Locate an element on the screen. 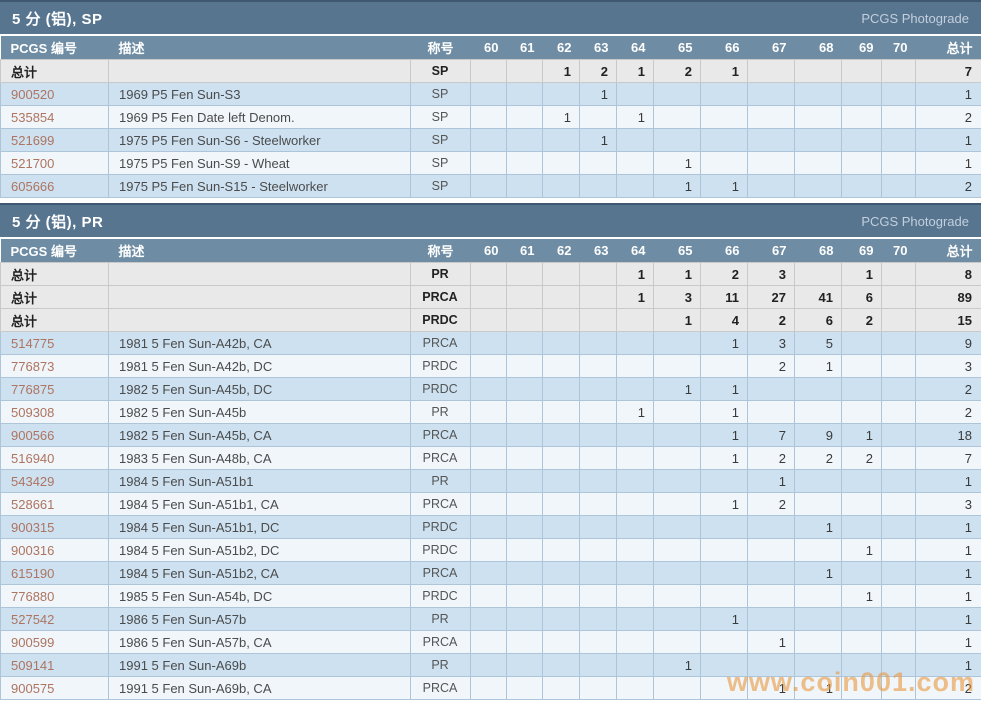 The height and width of the screenshot is (708, 981). pcgs-number-link: 543429 is located at coordinates (33, 481).